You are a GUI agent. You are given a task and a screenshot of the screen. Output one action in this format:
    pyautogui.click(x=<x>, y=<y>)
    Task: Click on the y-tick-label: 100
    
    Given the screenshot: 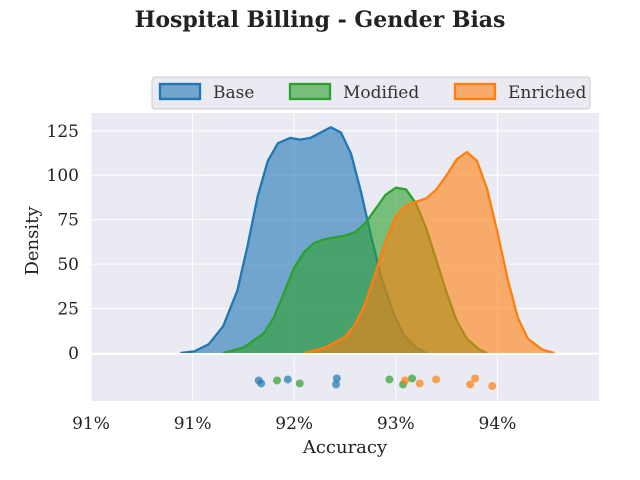 What is the action you would take?
    pyautogui.click(x=63, y=176)
    